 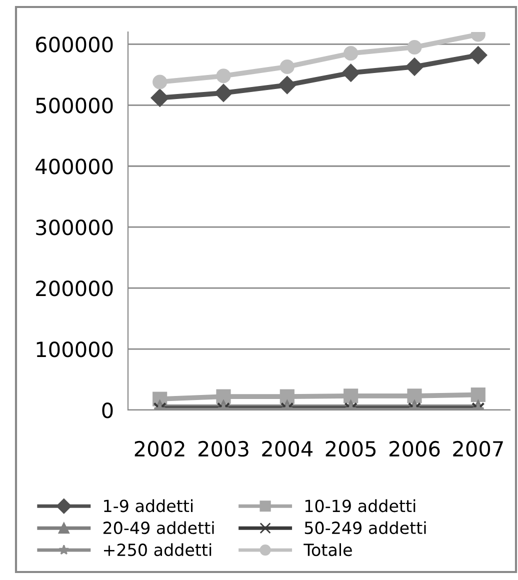 What do you see at coordinates (158, 527) in the screenshot?
I see `legend-label: 20-49 addetti` at bounding box center [158, 527].